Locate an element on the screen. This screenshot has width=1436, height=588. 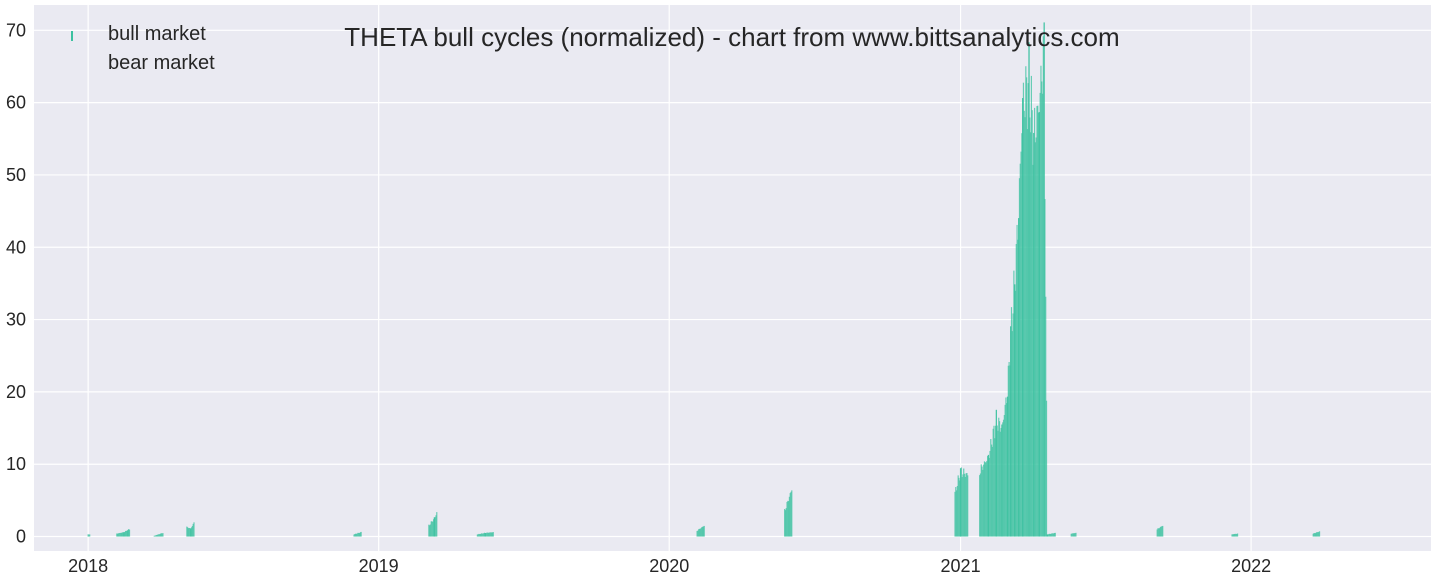
x-tick-label: 2022 is located at coordinates (1251, 566).